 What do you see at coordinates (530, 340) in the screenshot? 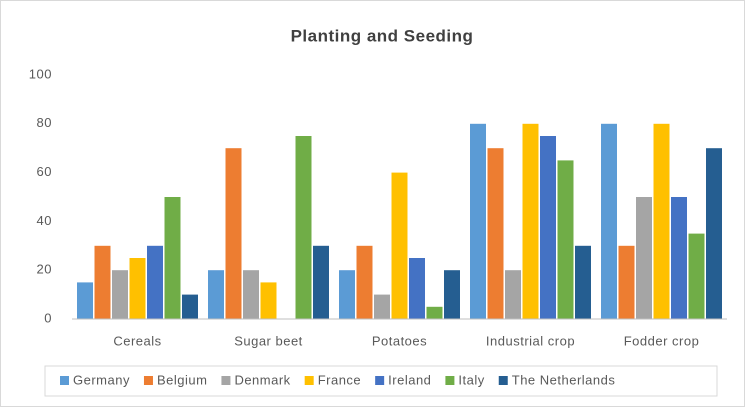
I see `x-tick-label: Industrial crop` at bounding box center [530, 340].